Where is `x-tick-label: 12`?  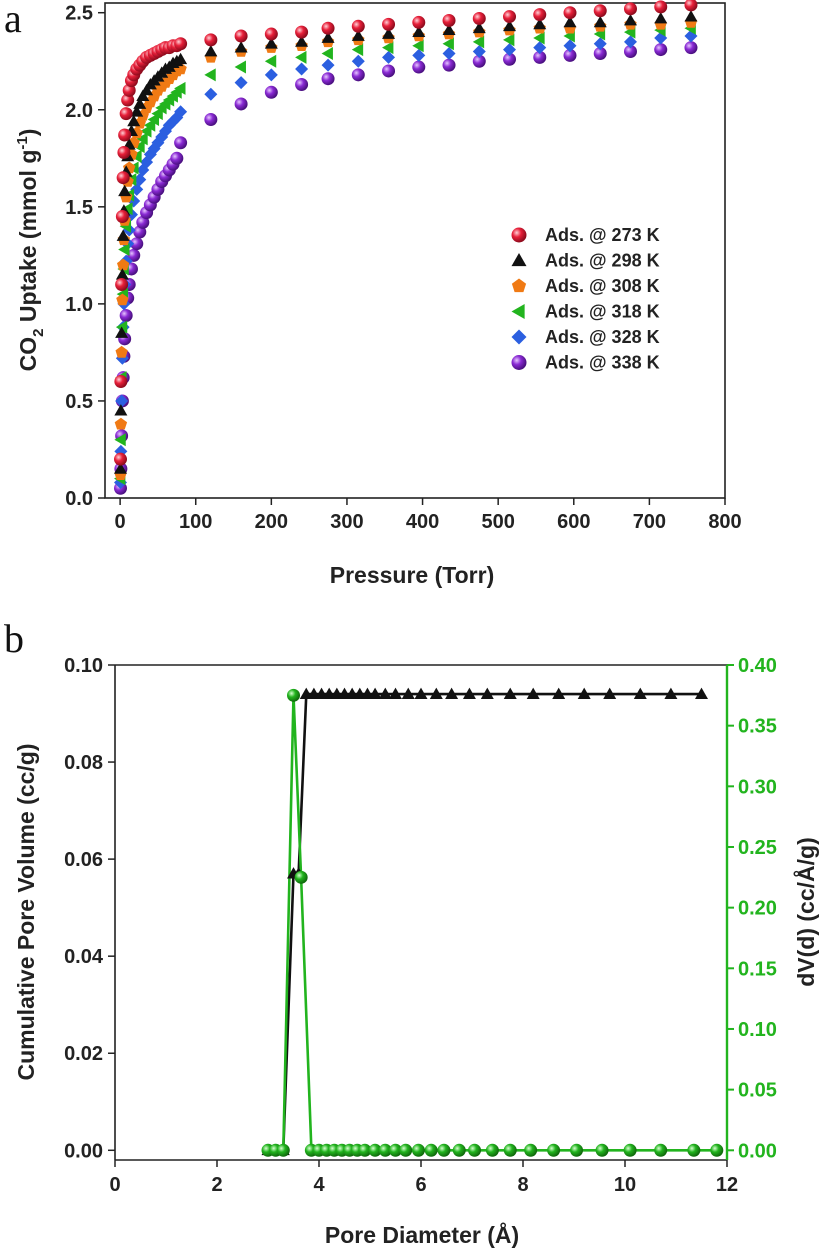 x-tick-label: 12 is located at coordinates (727, 1185).